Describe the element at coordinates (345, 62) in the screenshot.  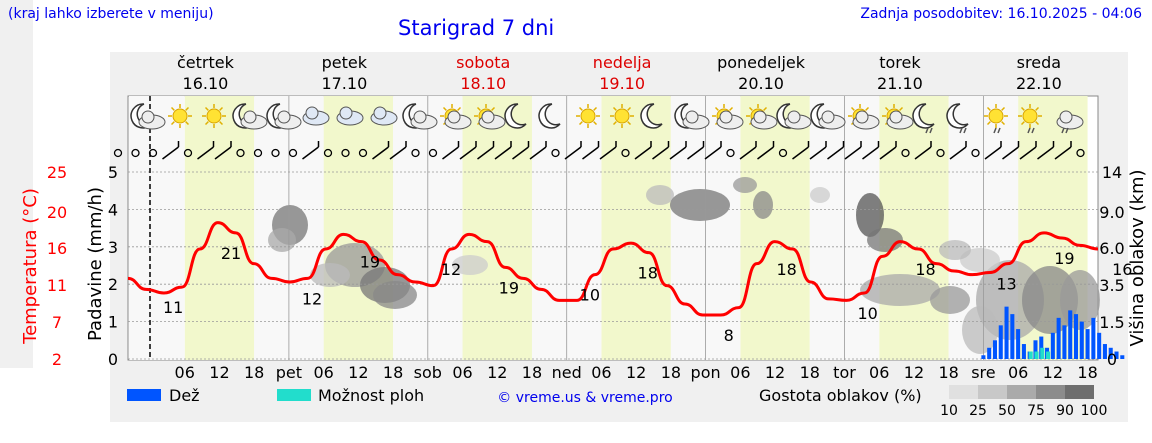
I see `day-name: petek` at that location.